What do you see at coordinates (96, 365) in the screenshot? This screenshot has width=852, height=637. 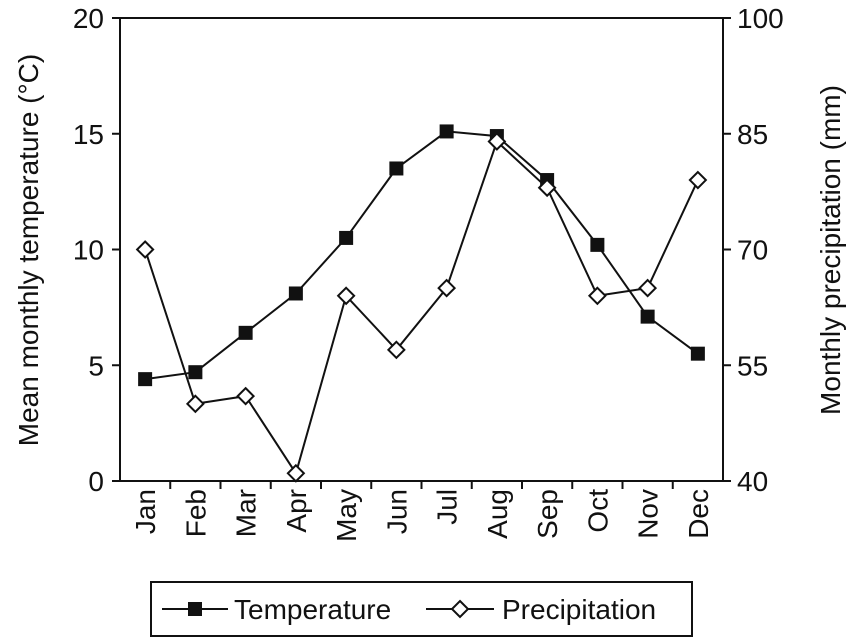 I see `left-tick-label: 5` at bounding box center [96, 365].